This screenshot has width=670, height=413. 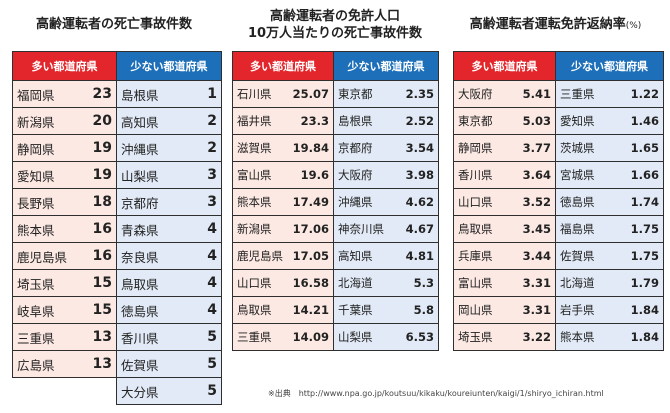 I want to click on prefecture-value: 1, so click(x=212, y=94).